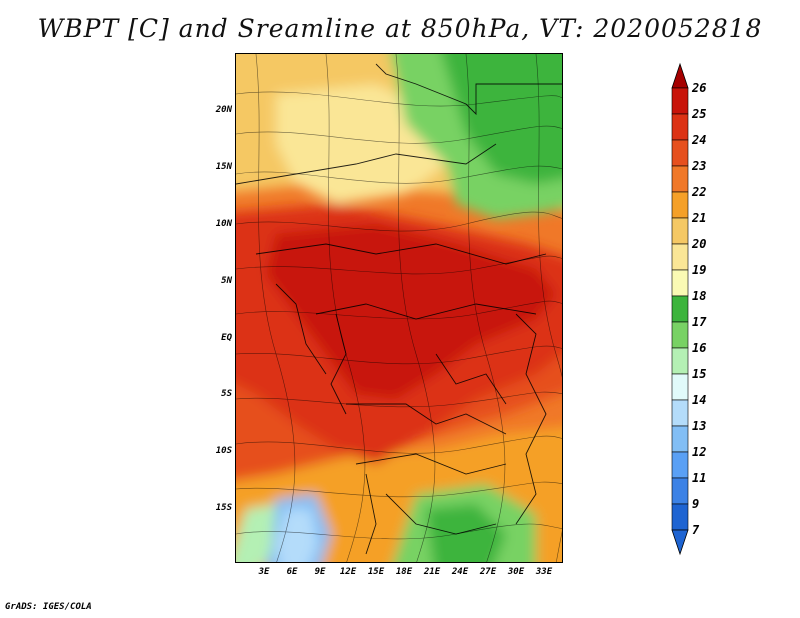  I want to click on lat-label: 10N, so click(223, 224).